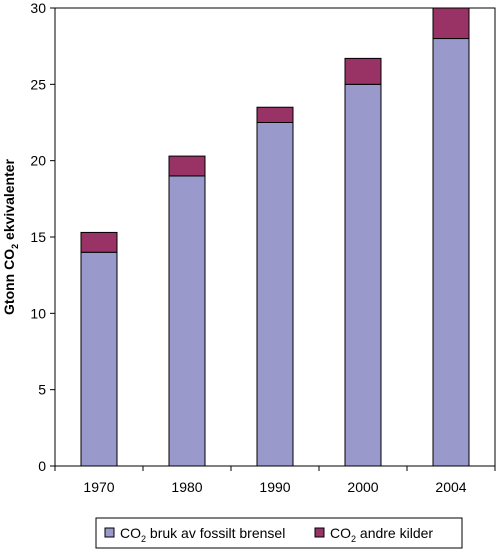  What do you see at coordinates (275, 294) in the screenshot?
I see `bar-fossil-1990` at bounding box center [275, 294].